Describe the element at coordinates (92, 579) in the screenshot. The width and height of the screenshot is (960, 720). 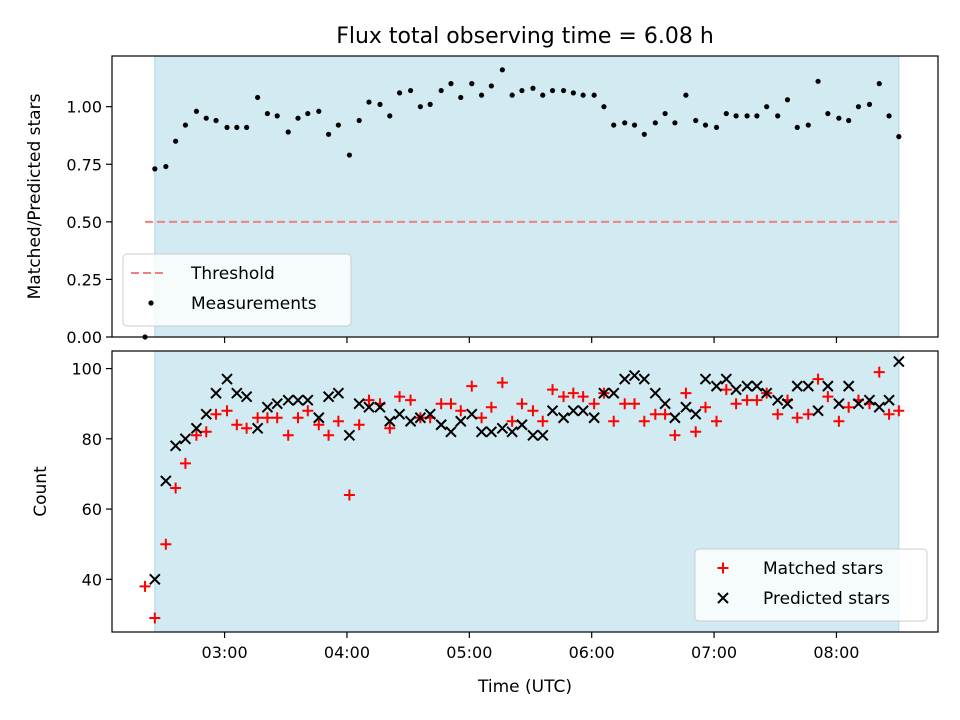
I see `y-tick-label: 40` at that location.